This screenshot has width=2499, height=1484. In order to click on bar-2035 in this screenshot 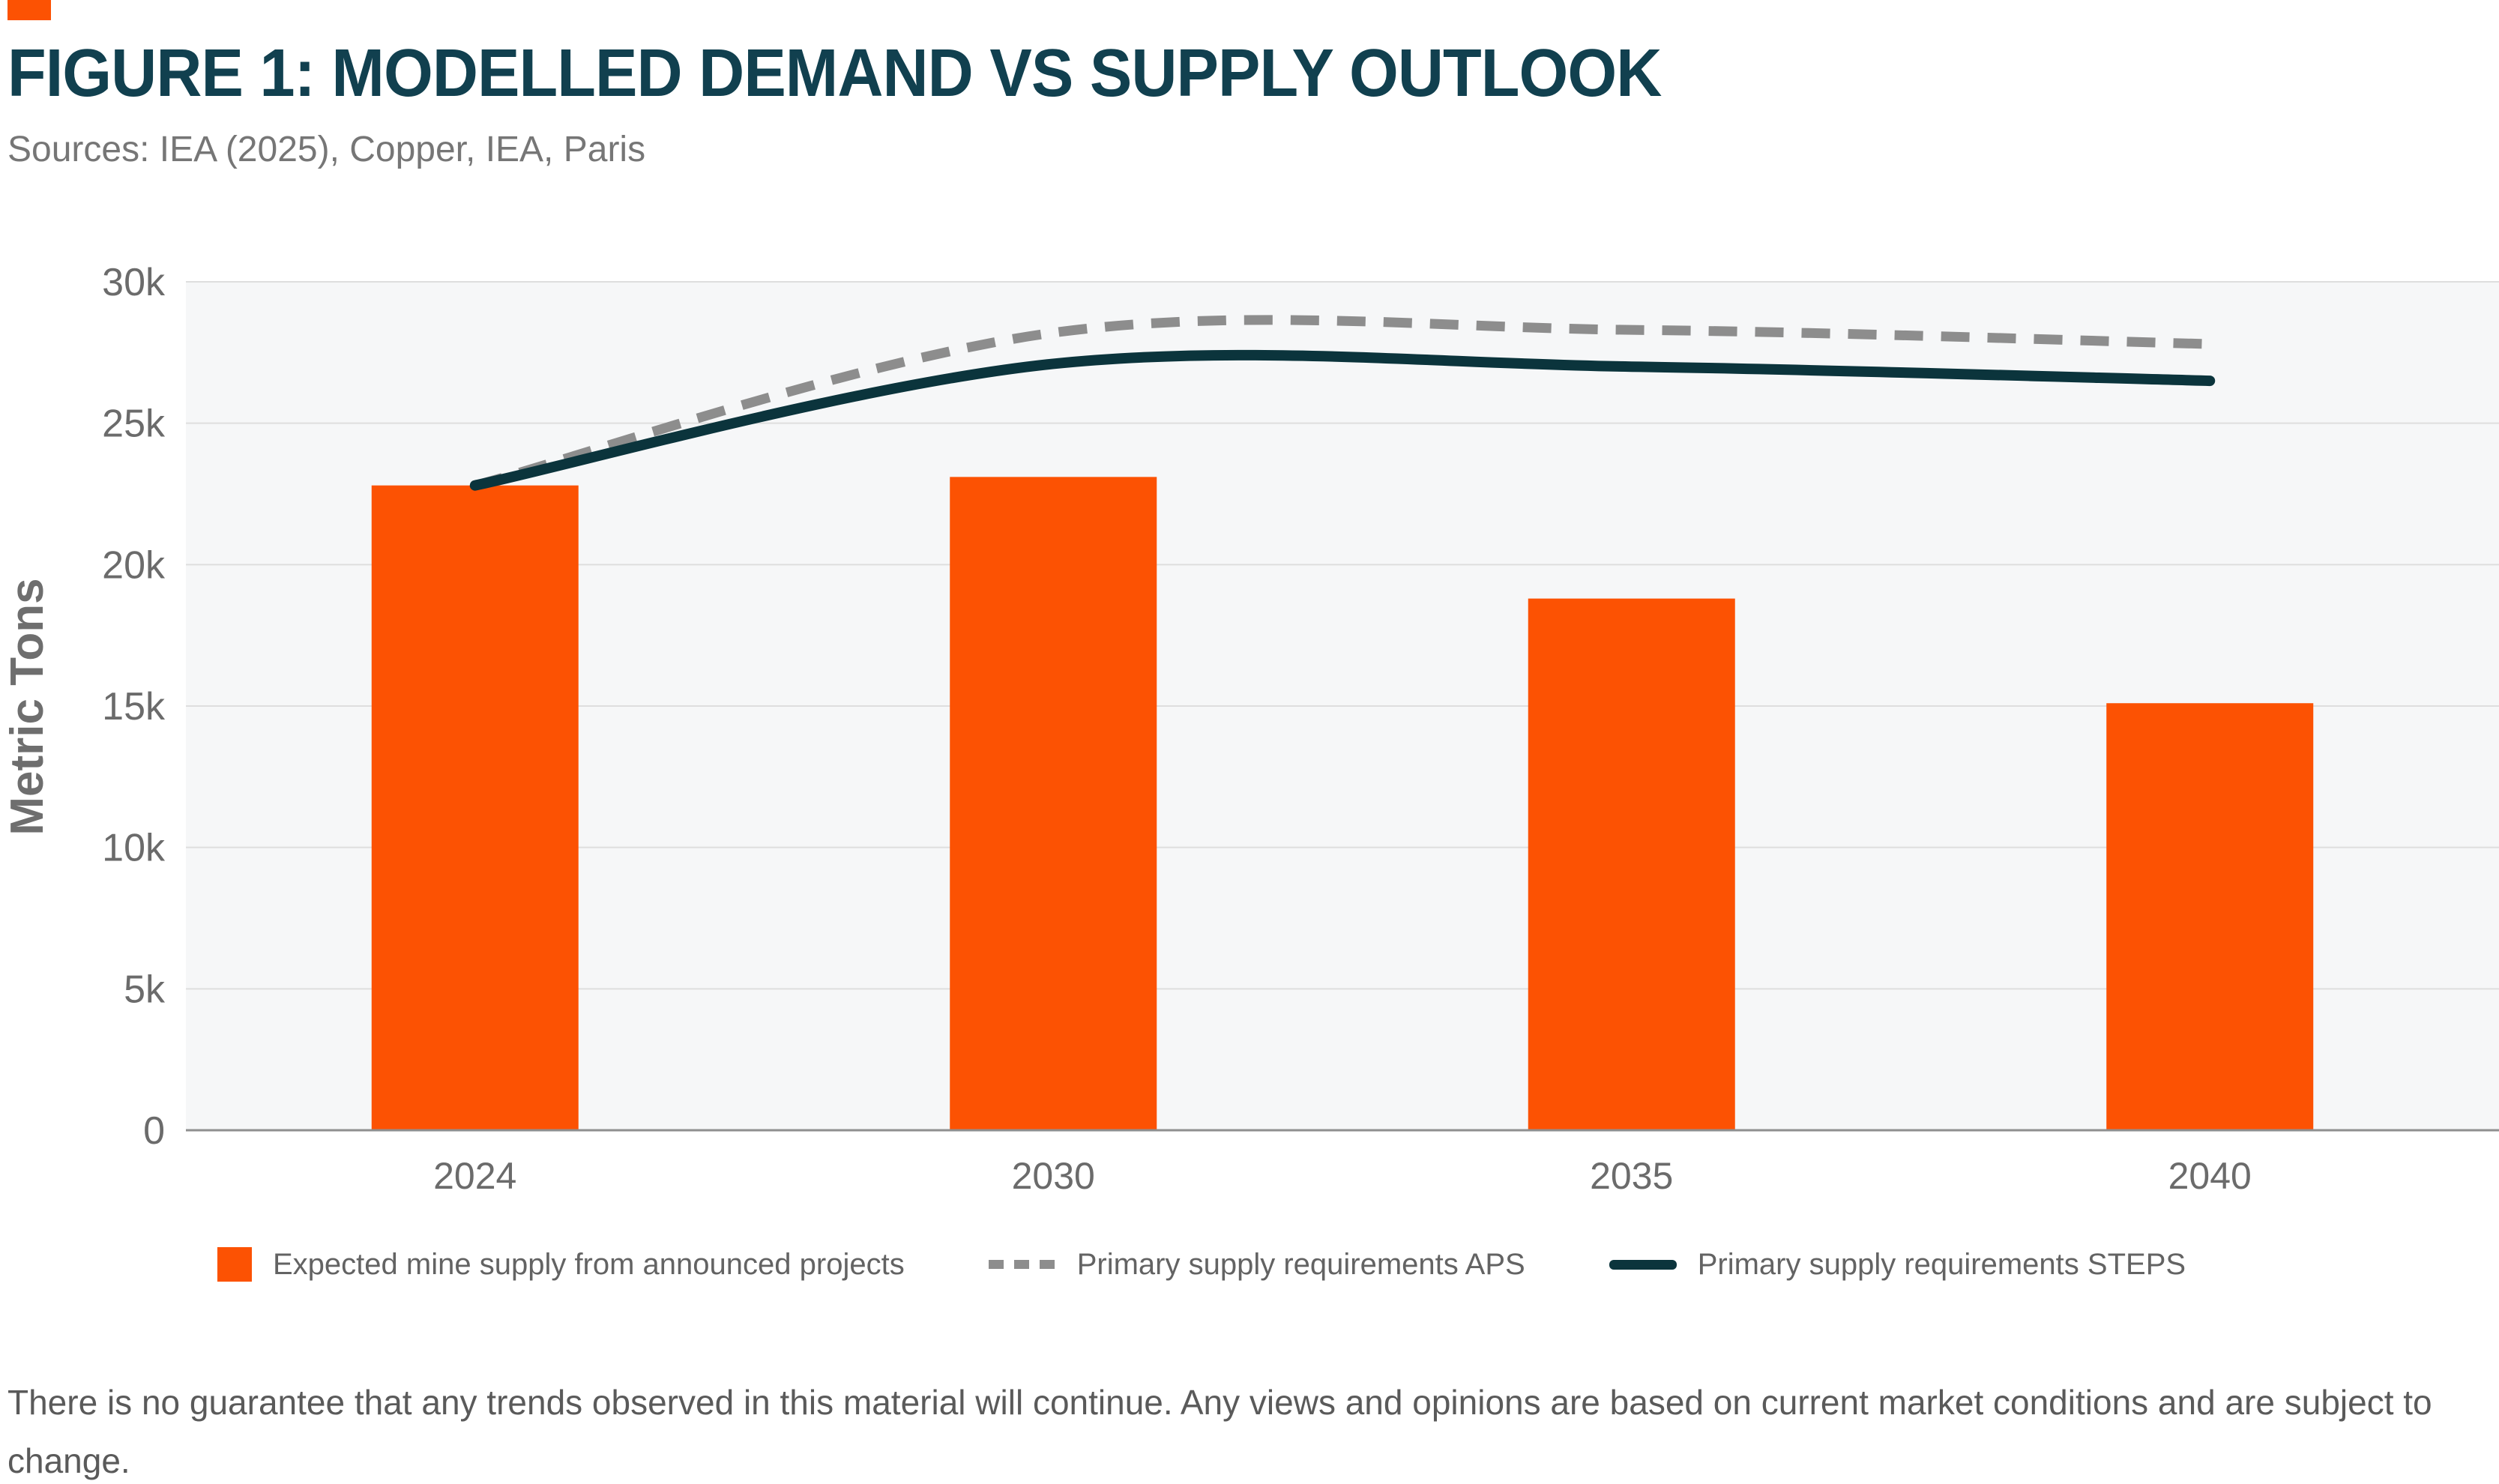, I will do `click(1631, 864)`.